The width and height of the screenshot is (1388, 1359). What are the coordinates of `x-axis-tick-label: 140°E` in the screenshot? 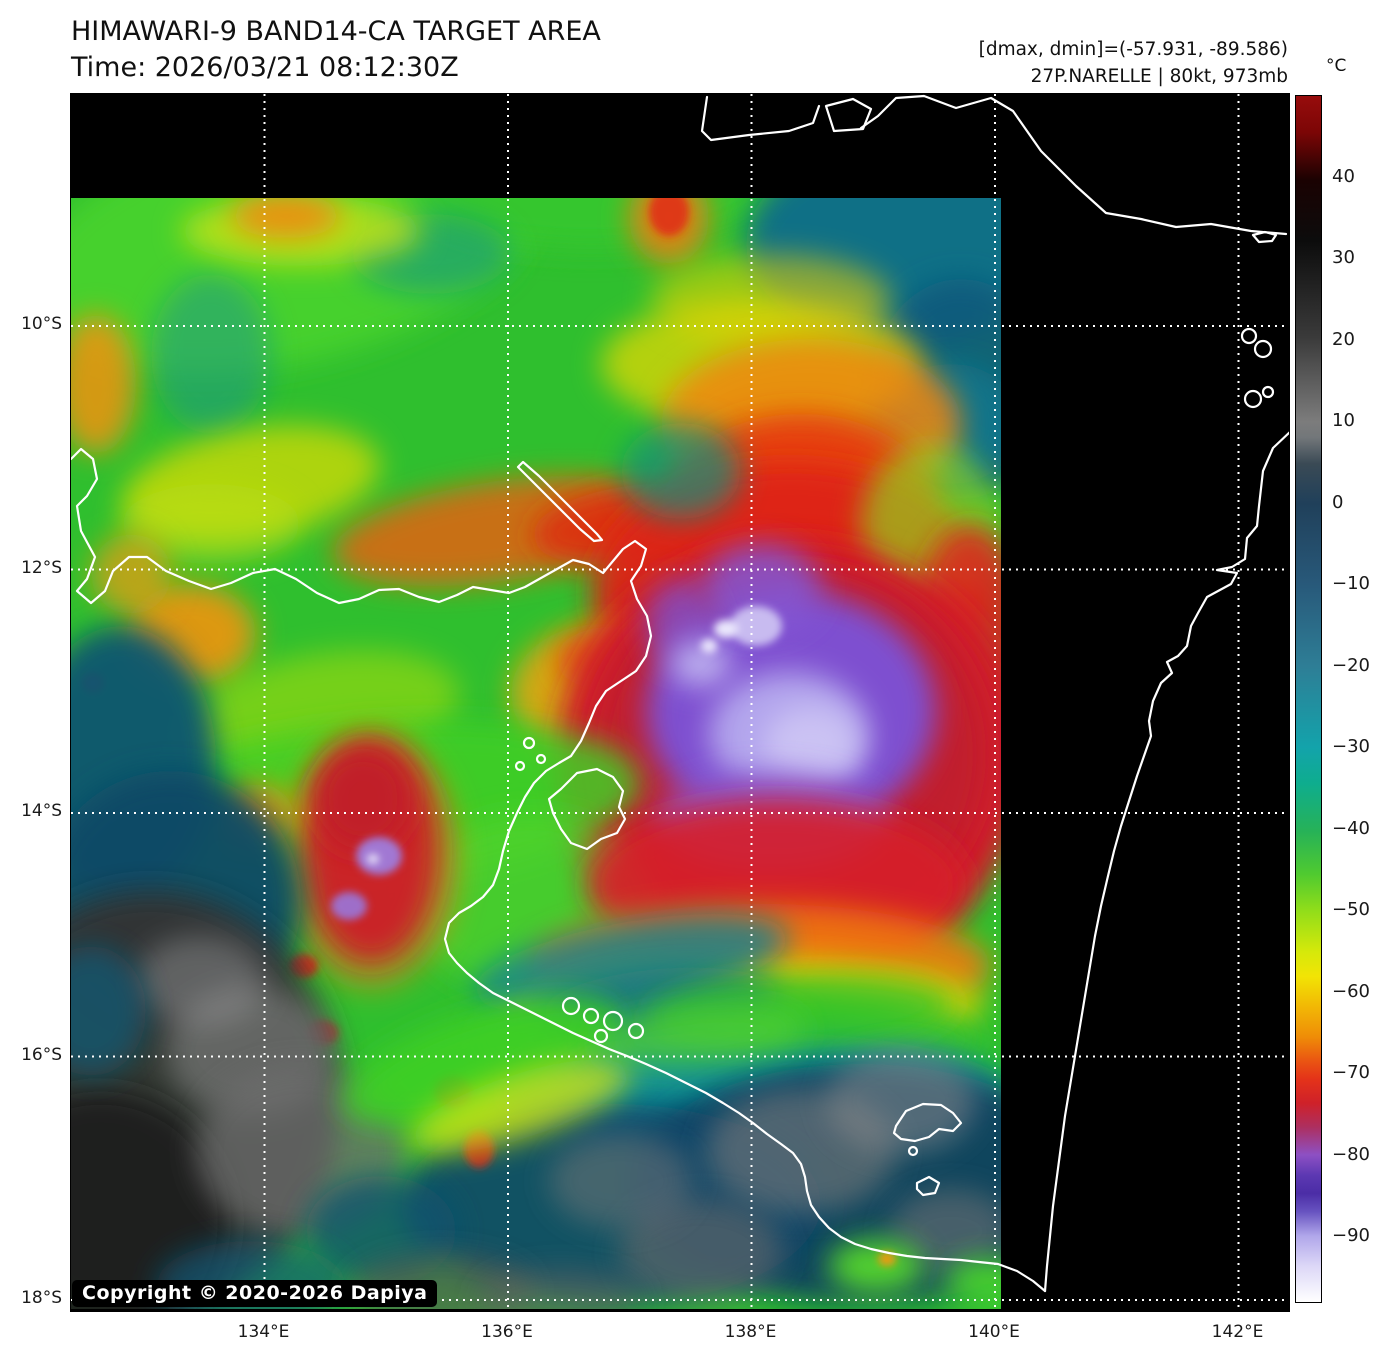 It's located at (994, 1332).